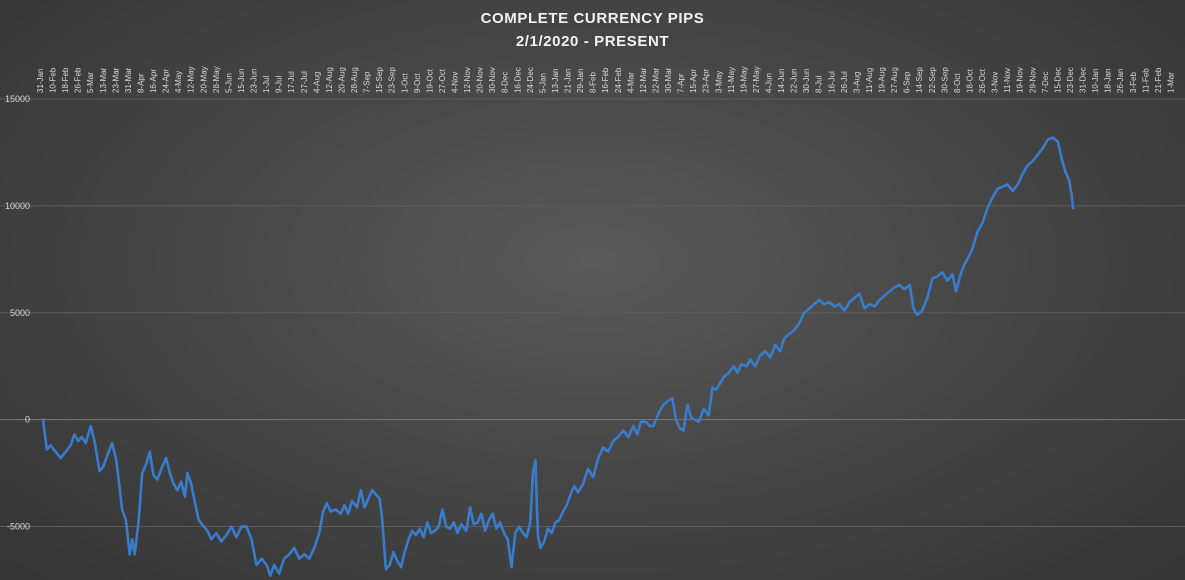 The image size is (1185, 580). Describe the element at coordinates (279, 84) in the screenshot. I see `x-tick-label: 9-Jul` at that location.